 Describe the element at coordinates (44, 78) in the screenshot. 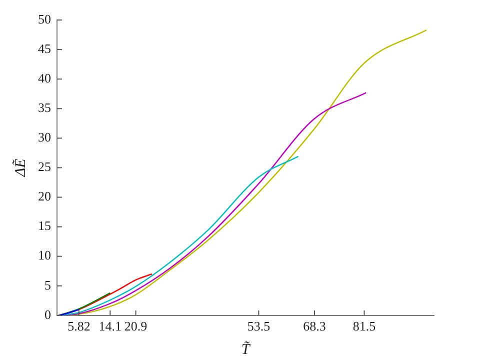

I see `y-tick-label: 40` at that location.